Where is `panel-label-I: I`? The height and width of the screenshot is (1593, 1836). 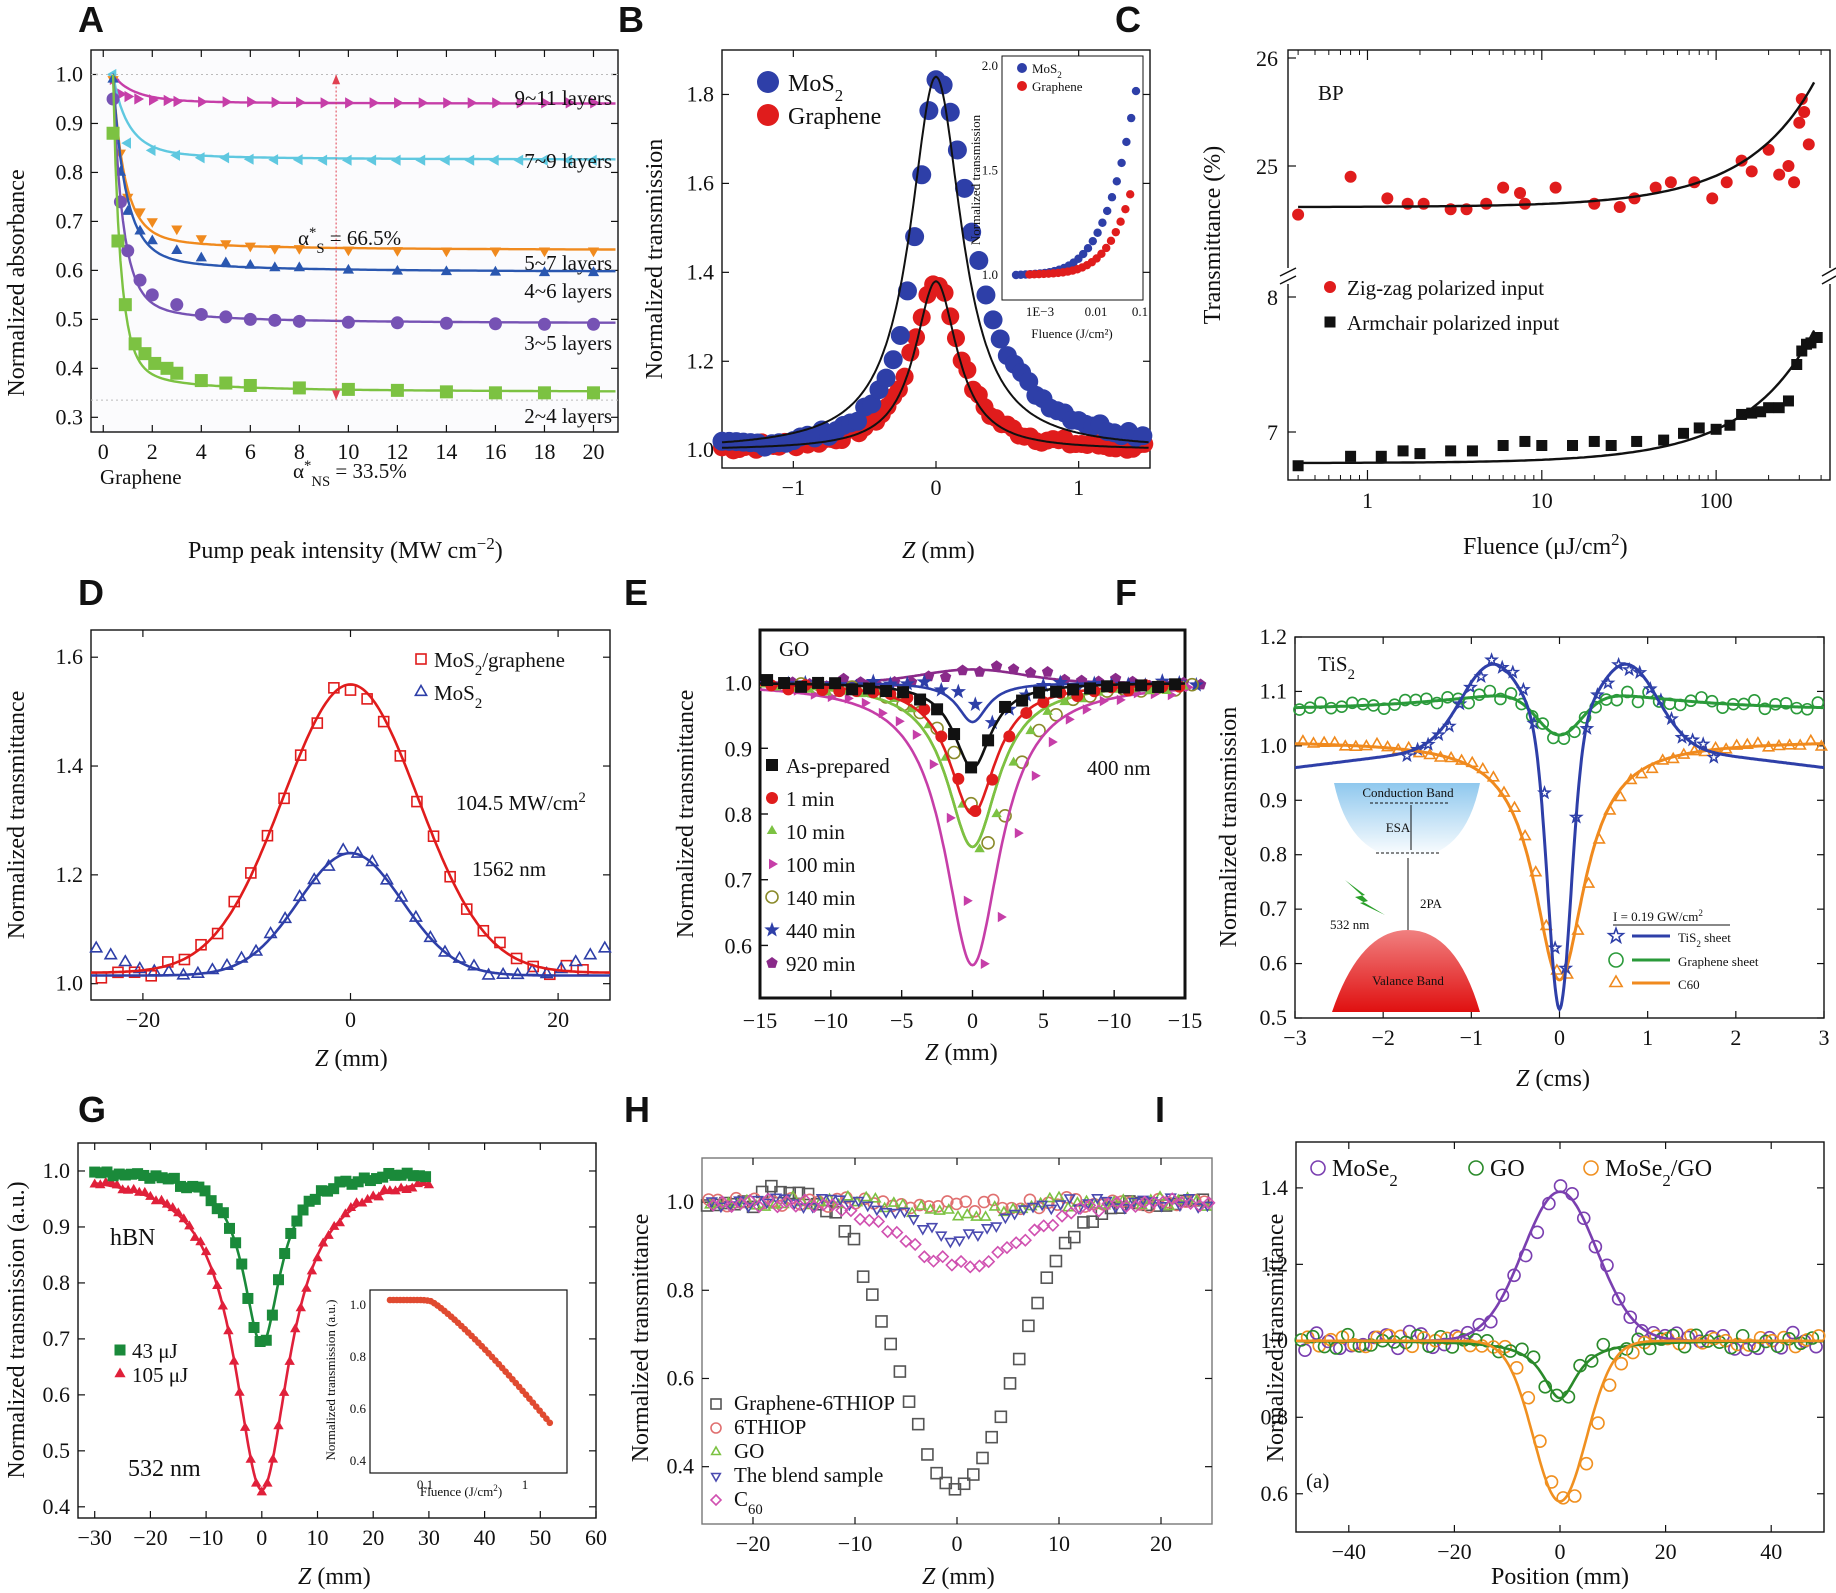
panel-label-I: I is located at coordinates (1160, 1109).